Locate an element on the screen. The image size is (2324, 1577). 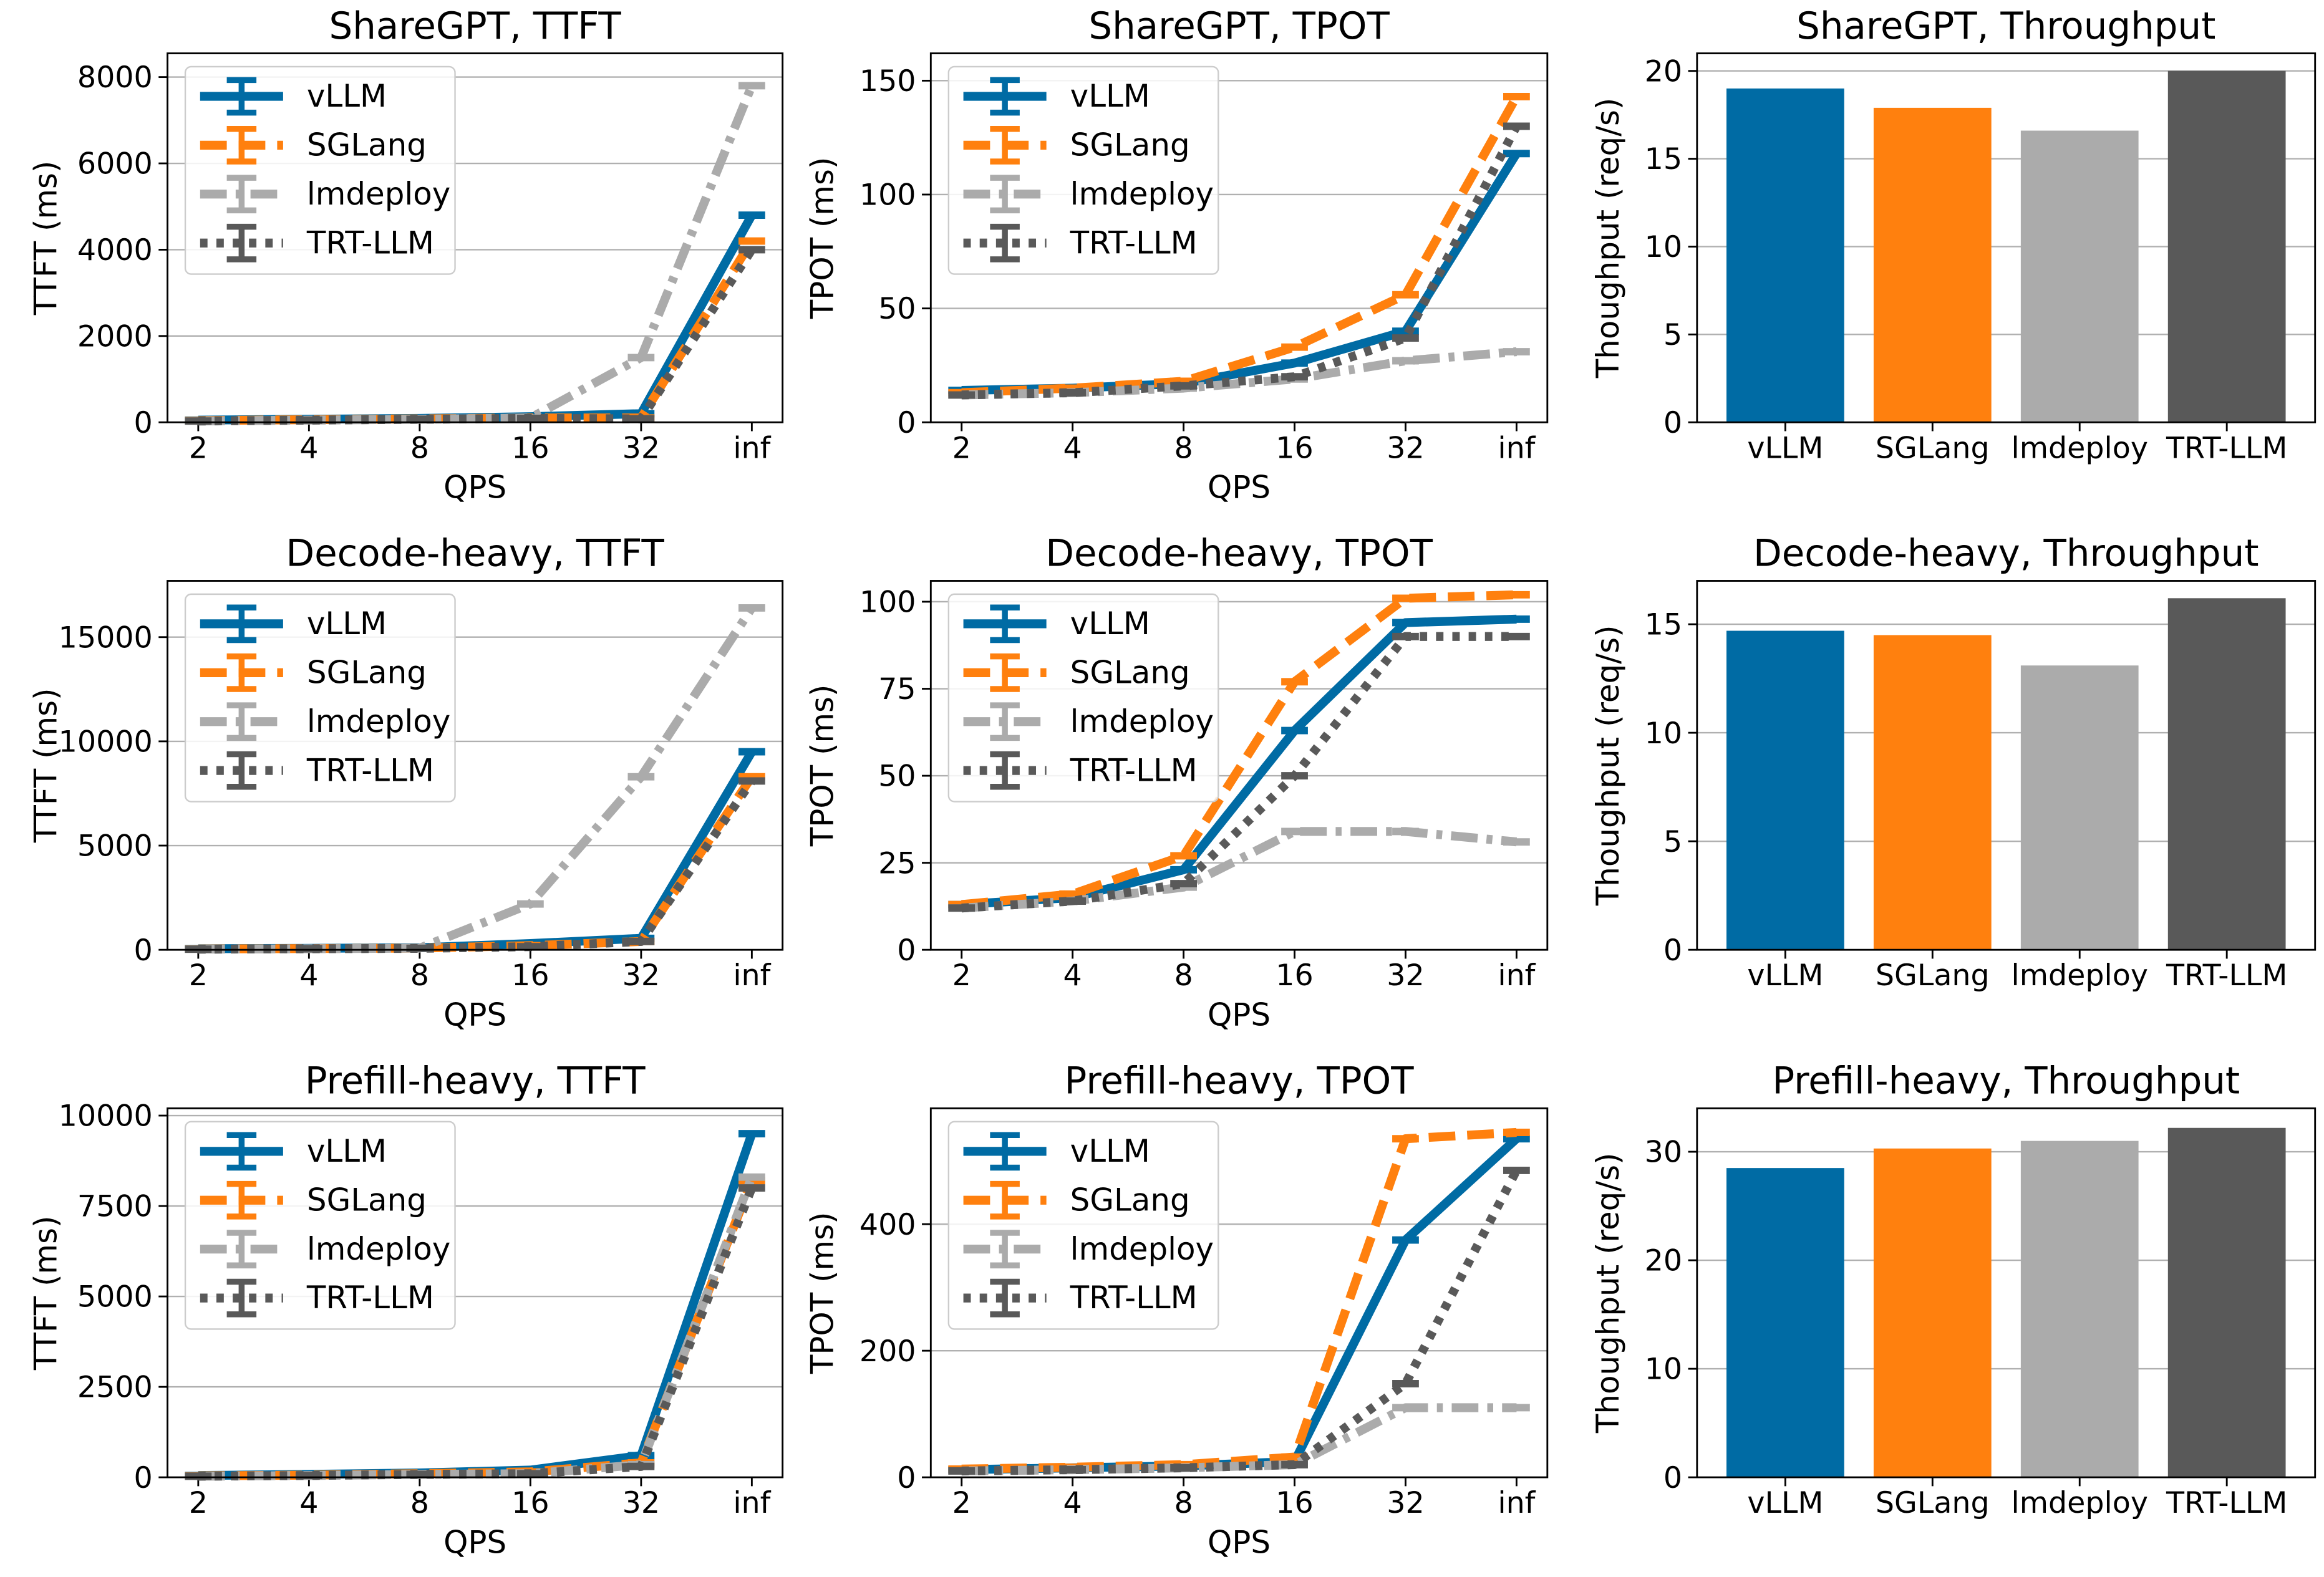
y-tick-label: 5 is located at coordinates (1672, 335).